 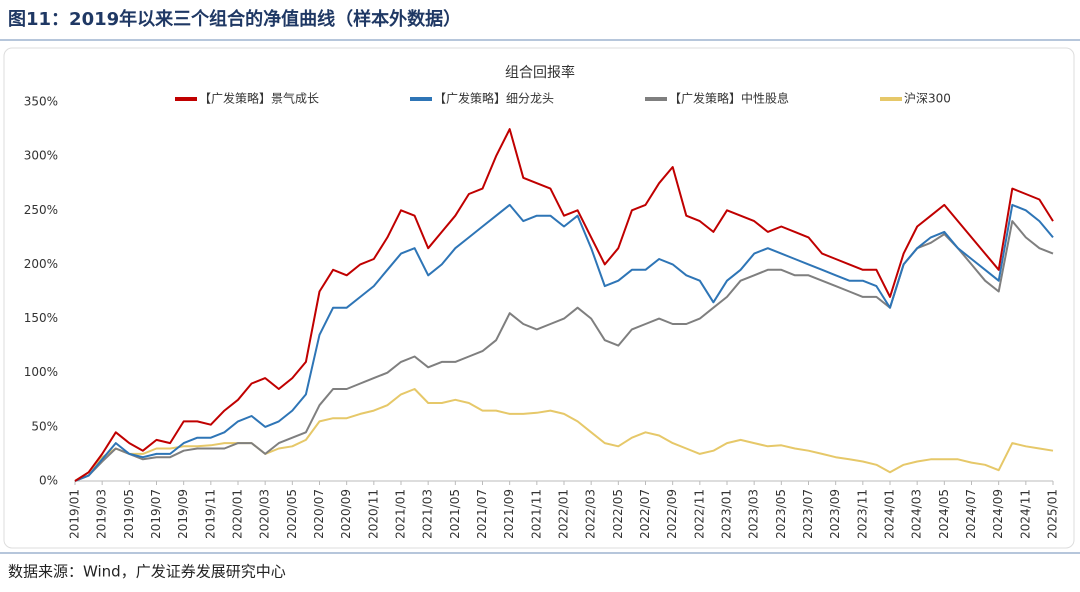 I want to click on x-tick-label: 2024/11, so click(x=1025, y=514).